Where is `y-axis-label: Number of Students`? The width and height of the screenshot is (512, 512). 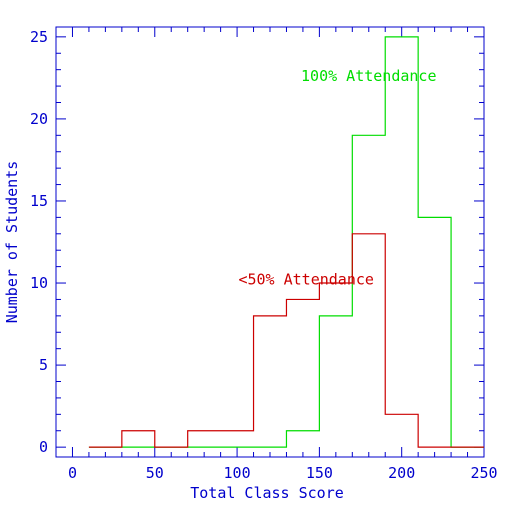 y-axis-label: Number of Students is located at coordinates (12, 242).